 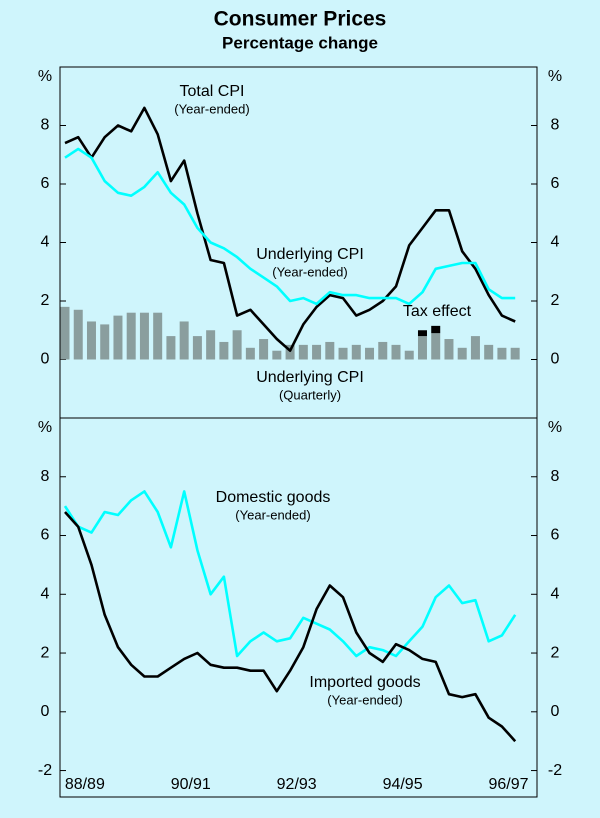 What do you see at coordinates (191, 784) in the screenshot?
I see `x-tick-label: 90/91` at bounding box center [191, 784].